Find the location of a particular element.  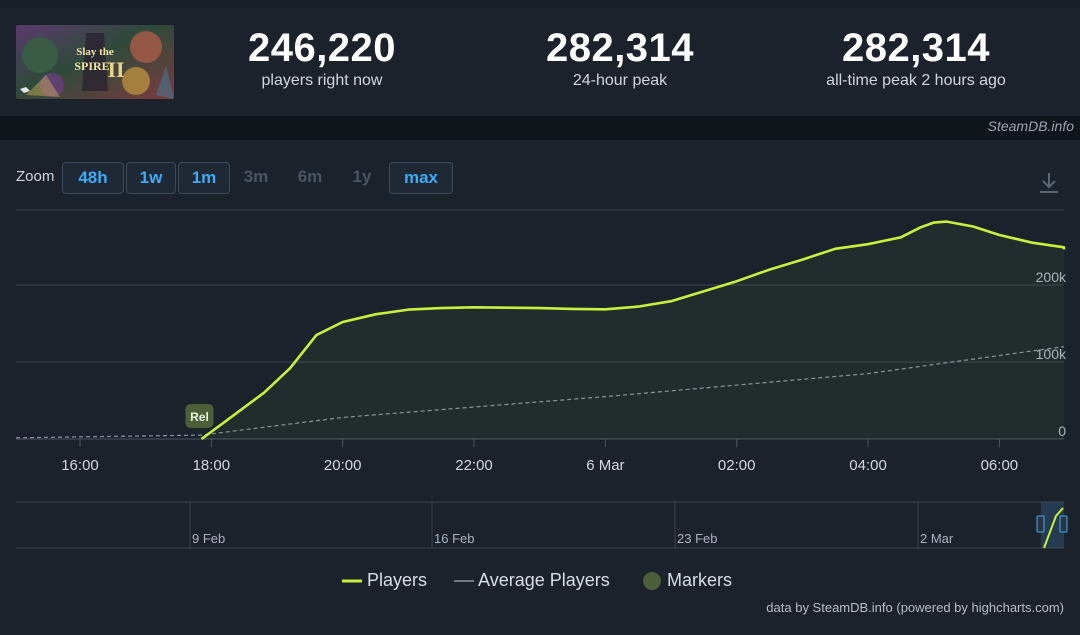

y-tick-label: 200k is located at coordinates (1051, 277).